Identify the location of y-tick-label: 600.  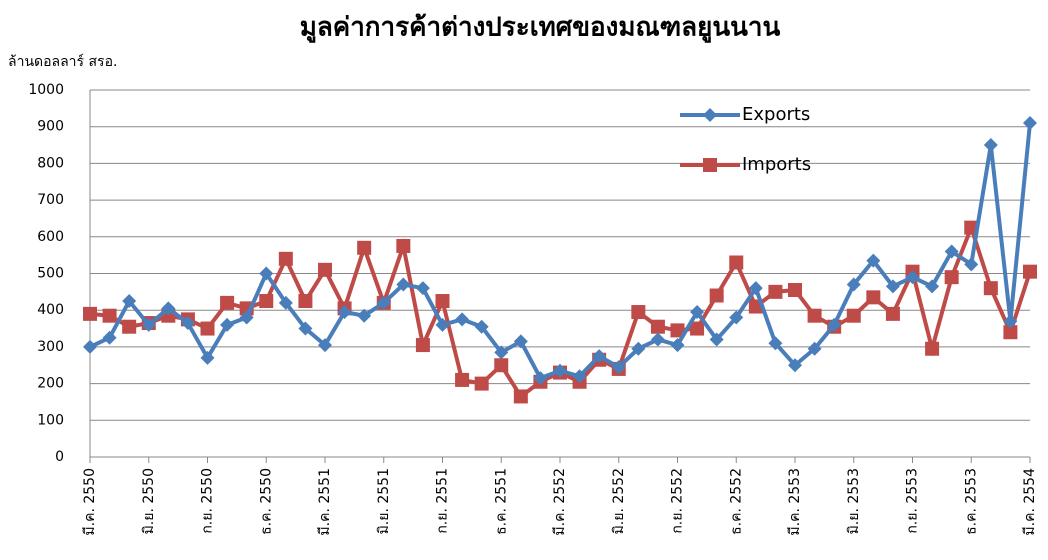
(50, 237).